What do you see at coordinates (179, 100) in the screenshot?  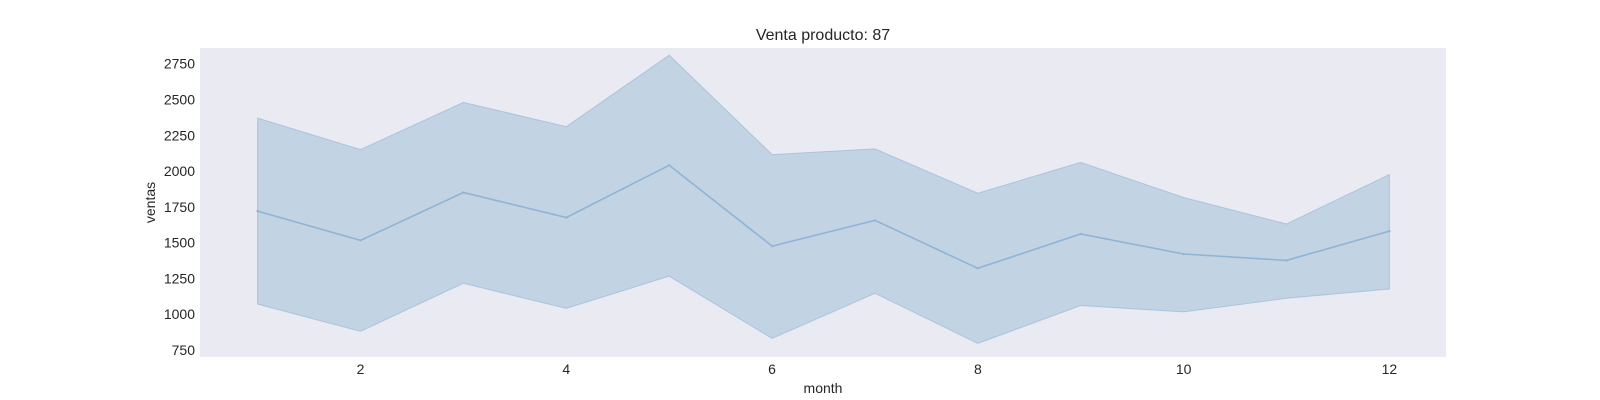 I see `y-tick-label: 2500` at bounding box center [179, 100].